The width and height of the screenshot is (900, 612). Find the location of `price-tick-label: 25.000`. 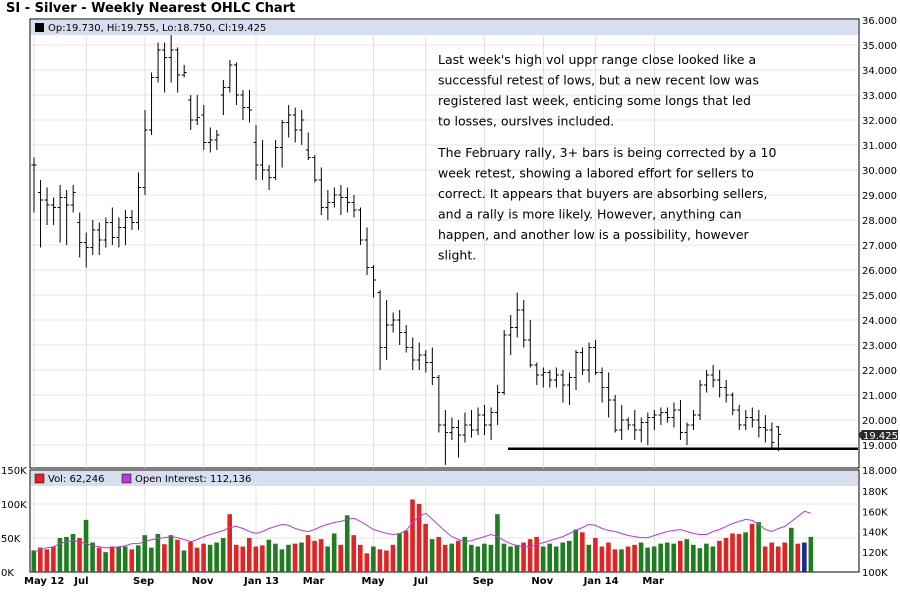

price-tick-label: 25.000 is located at coordinates (879, 296).